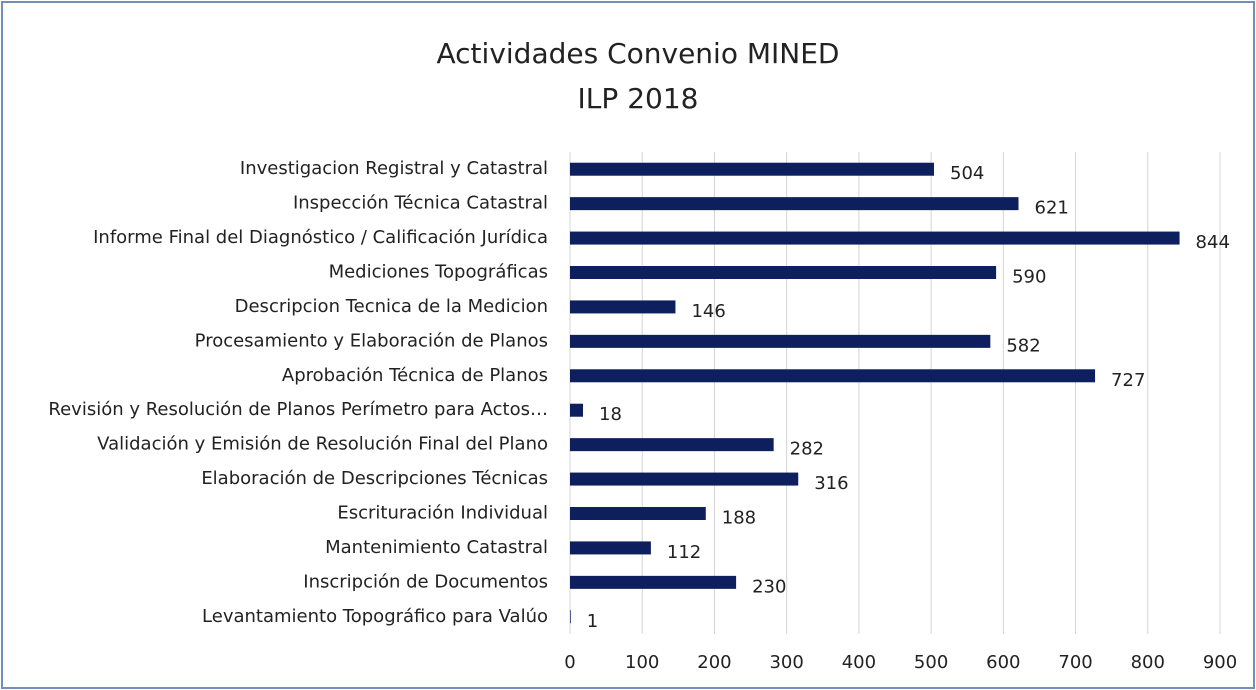  What do you see at coordinates (739, 518) in the screenshot?
I see `data-label: 188` at bounding box center [739, 518].